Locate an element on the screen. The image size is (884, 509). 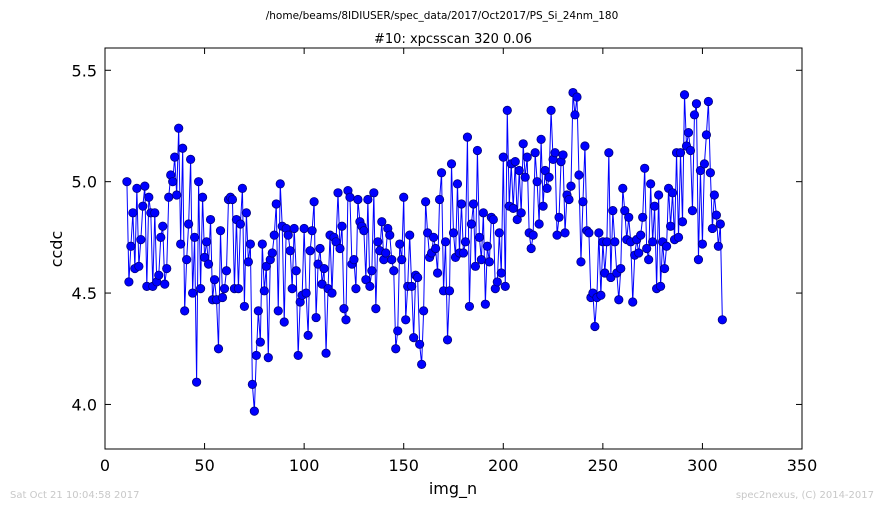
x-tick-label: 350 is located at coordinates (802, 465).